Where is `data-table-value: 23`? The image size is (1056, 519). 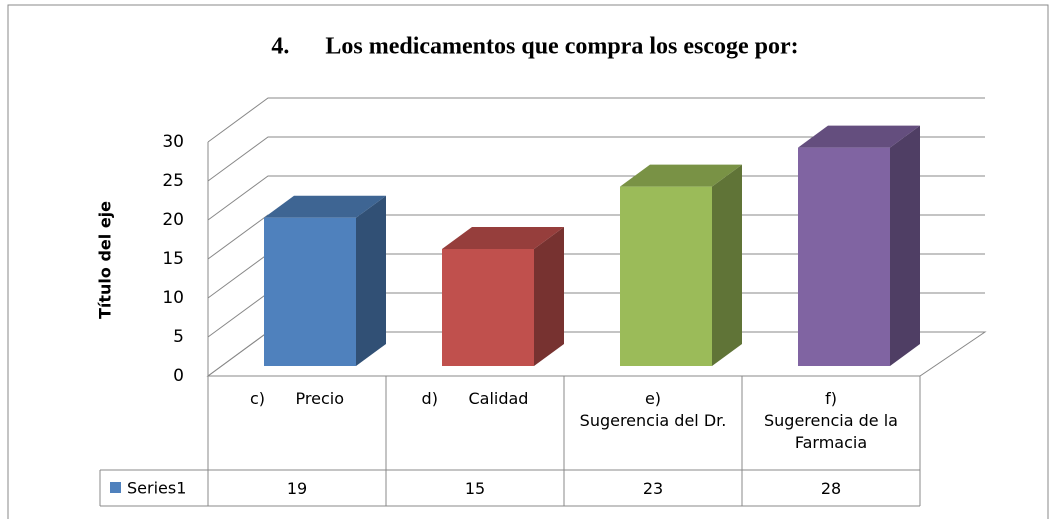
data-table-value: 23 is located at coordinates (653, 488).